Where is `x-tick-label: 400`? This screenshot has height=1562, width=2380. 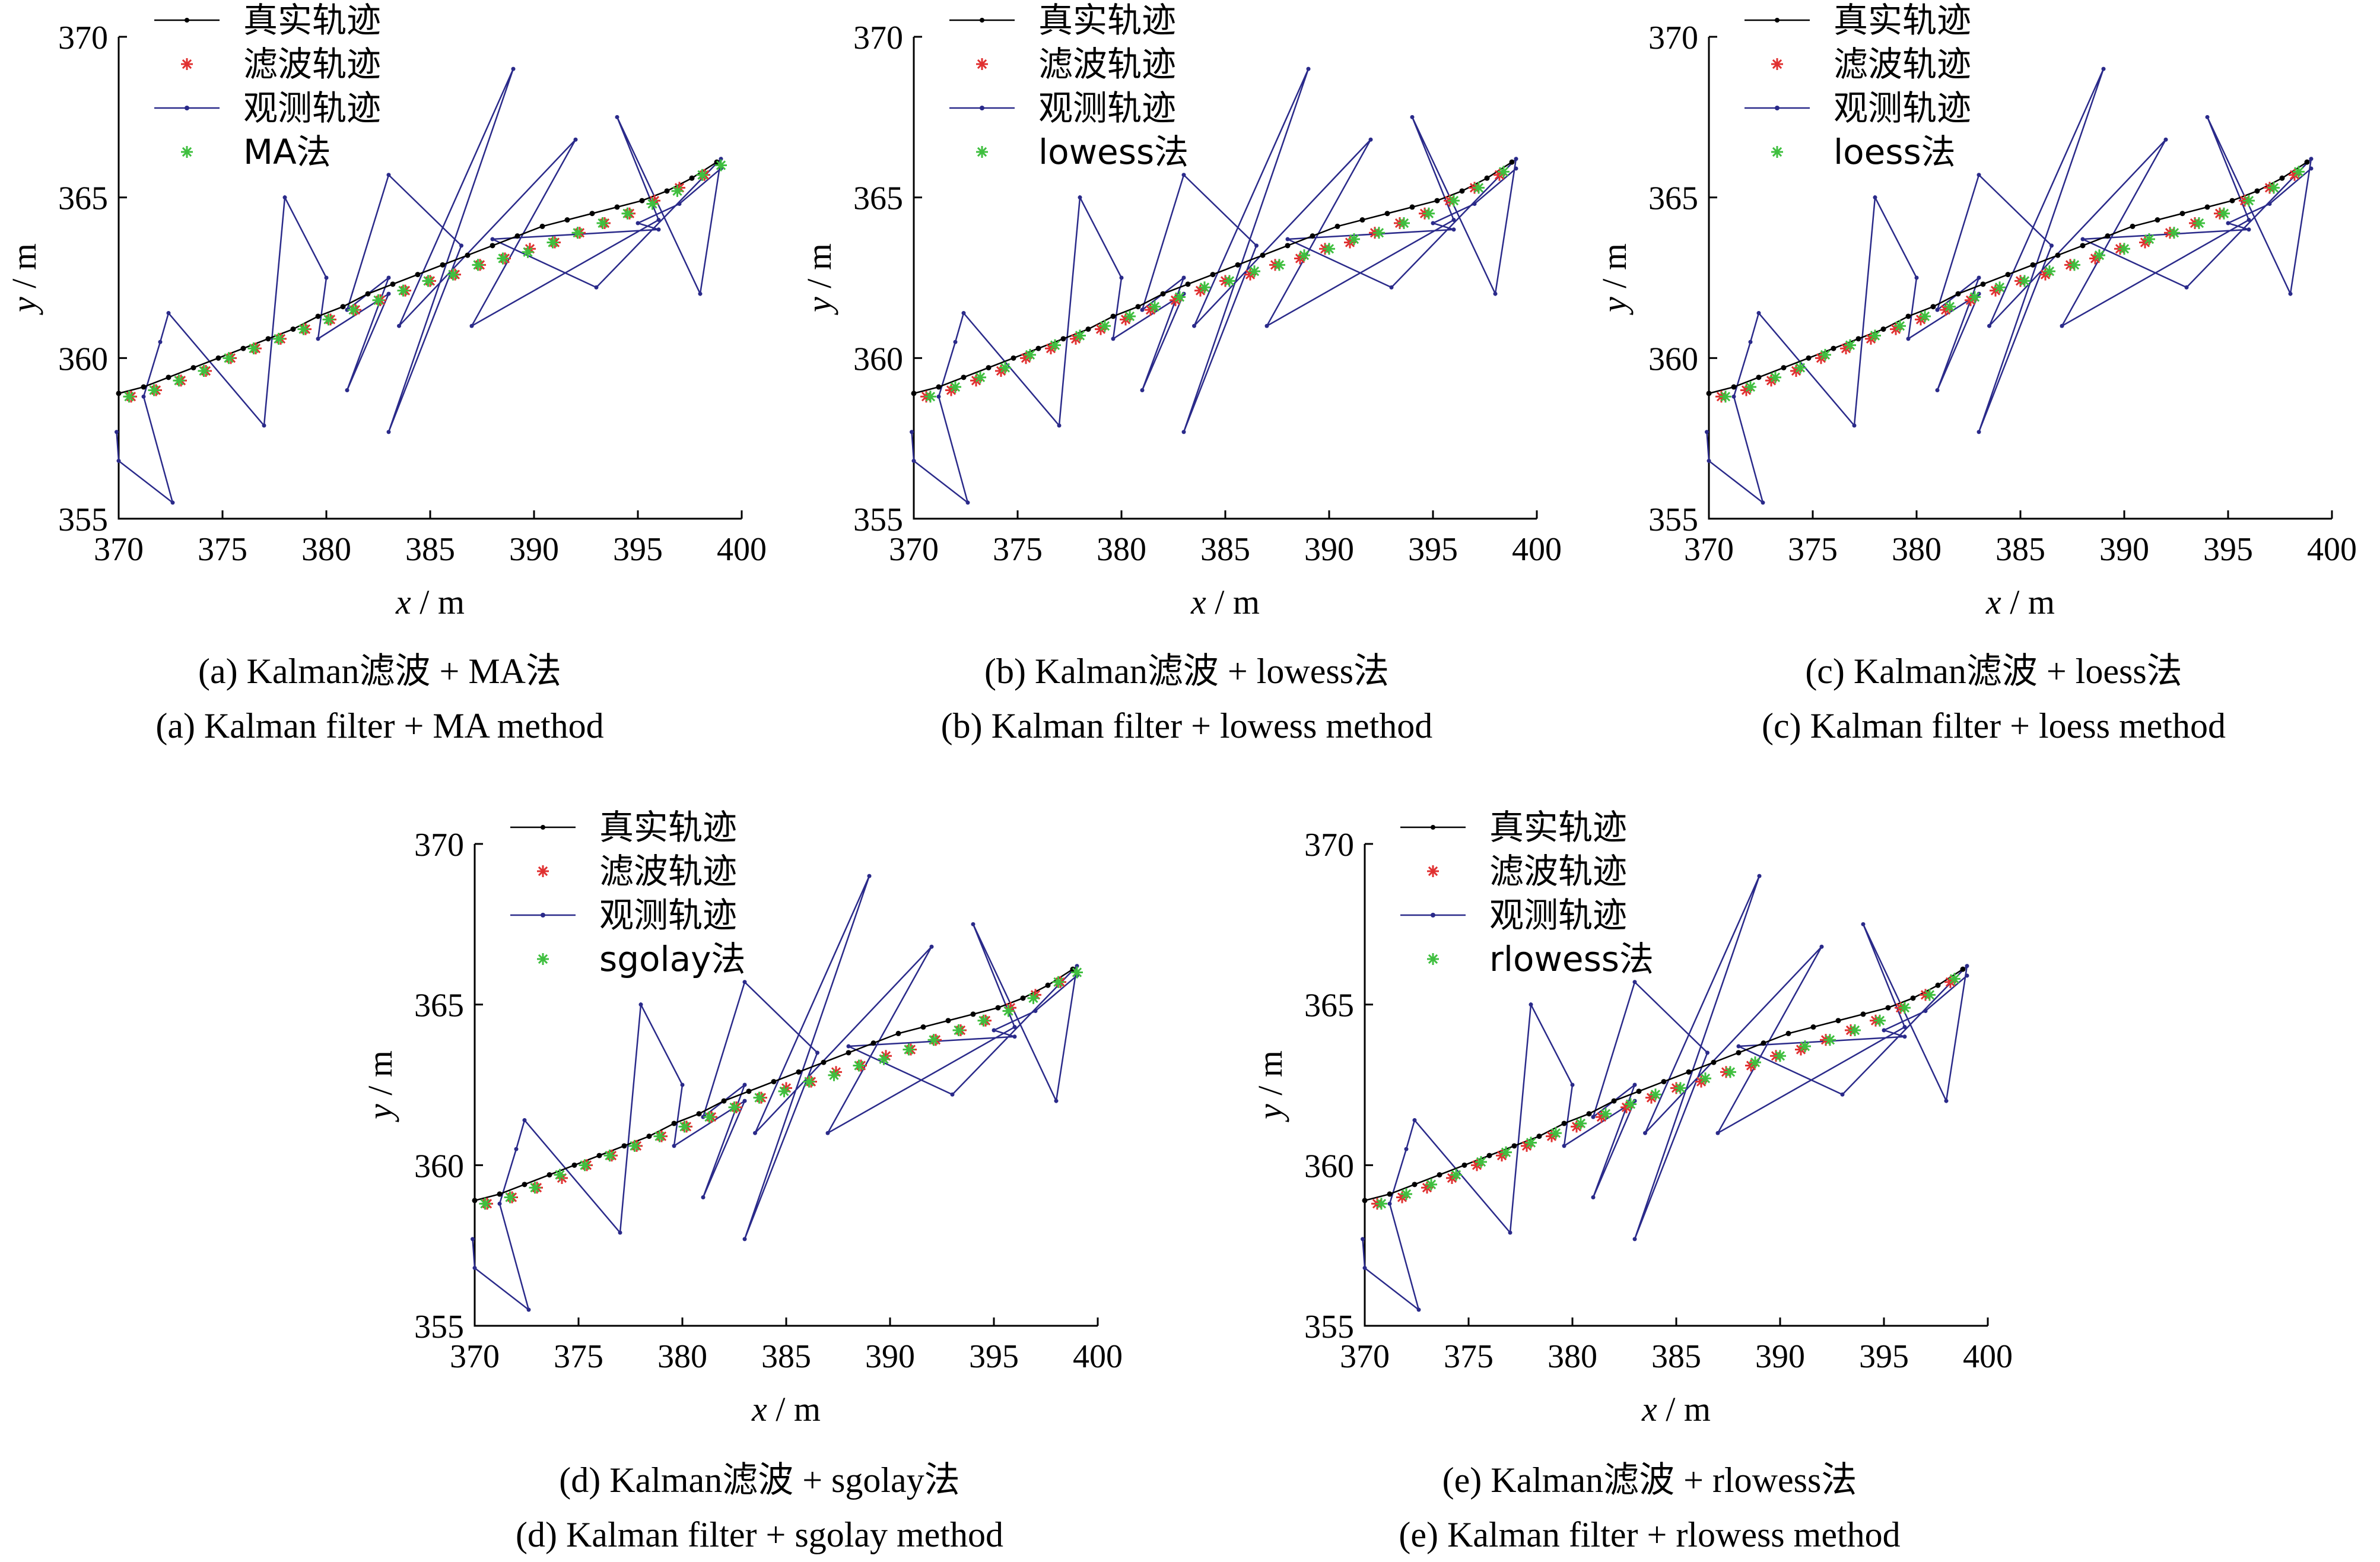
x-tick-label: 400 is located at coordinates (2332, 550).